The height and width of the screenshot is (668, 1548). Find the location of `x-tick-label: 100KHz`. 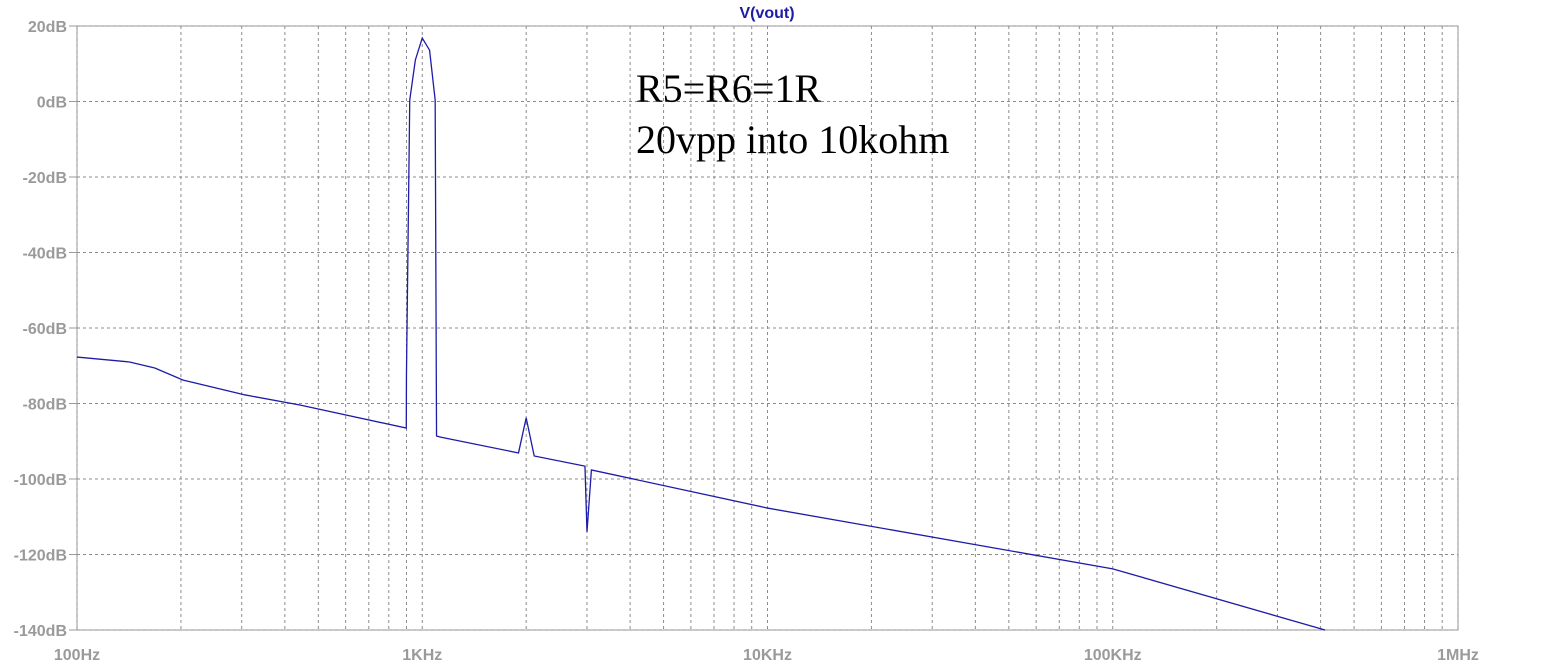

x-tick-label: 100KHz is located at coordinates (1113, 655).